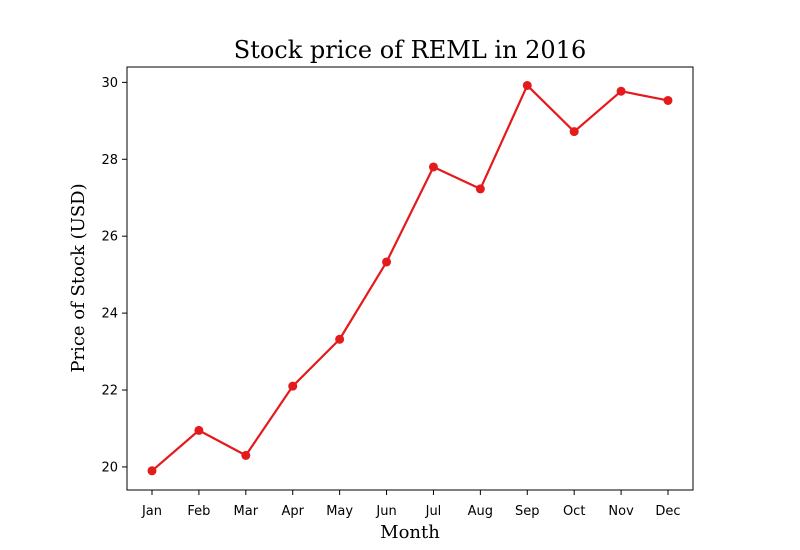 The width and height of the screenshot is (800, 550). What do you see at coordinates (114, 275) in the screenshot?
I see `y-axis: 20 22 24 26 28 30` at bounding box center [114, 275].